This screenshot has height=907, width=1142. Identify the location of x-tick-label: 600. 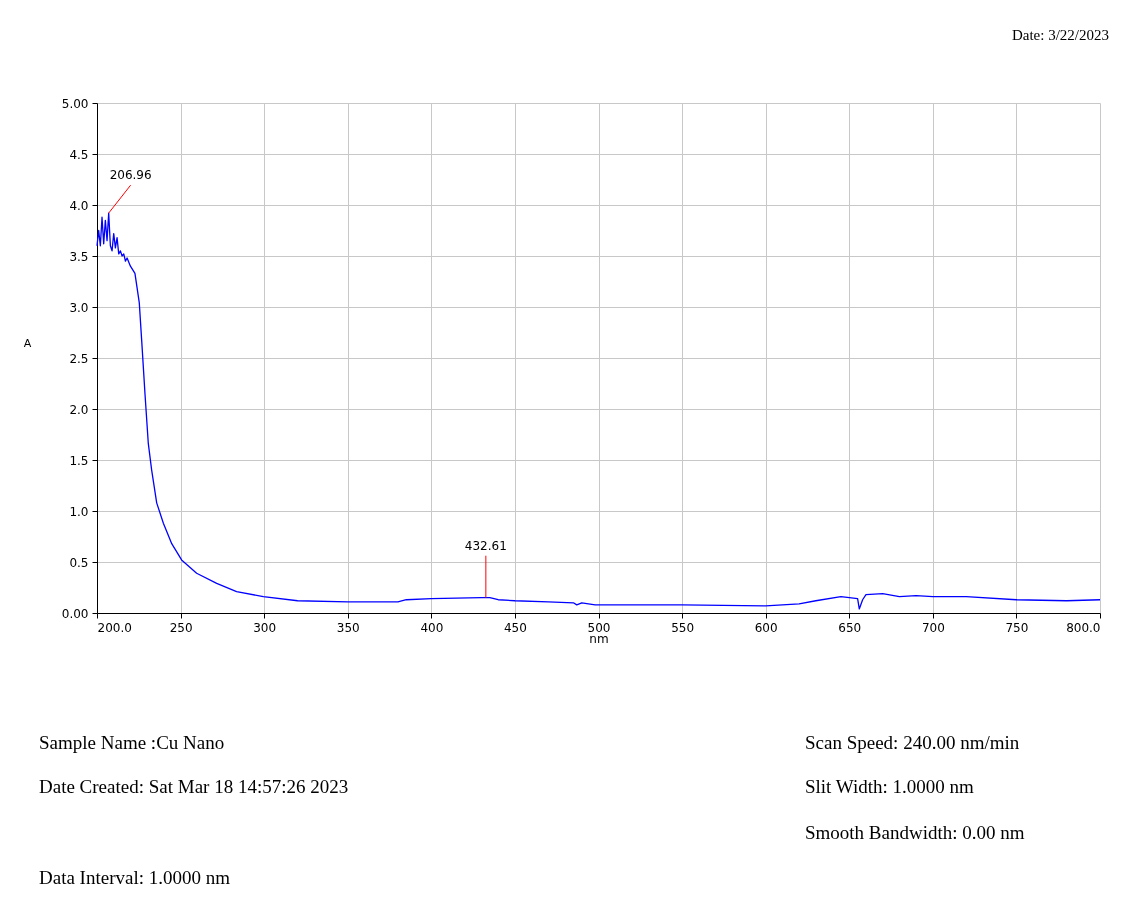
(766, 627).